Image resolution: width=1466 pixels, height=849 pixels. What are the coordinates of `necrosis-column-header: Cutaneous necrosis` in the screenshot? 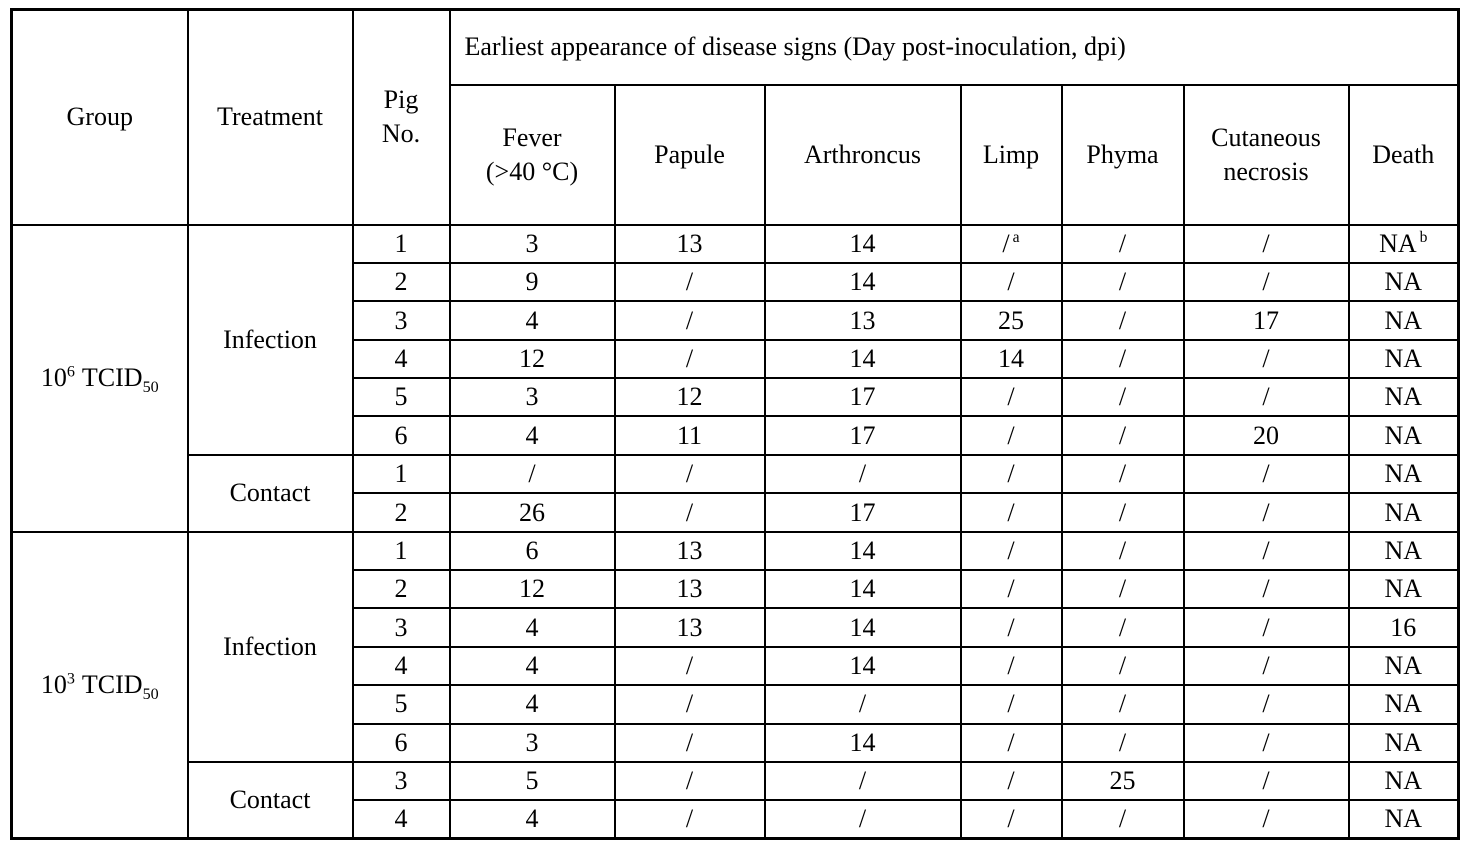 It's located at (1266, 154).